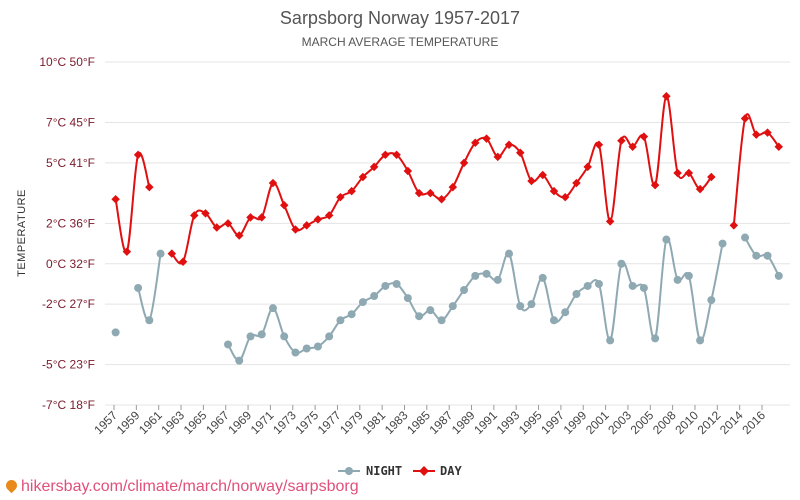  Describe the element at coordinates (370, 471) in the screenshot. I see `legend-item-night: NIGHT` at that location.